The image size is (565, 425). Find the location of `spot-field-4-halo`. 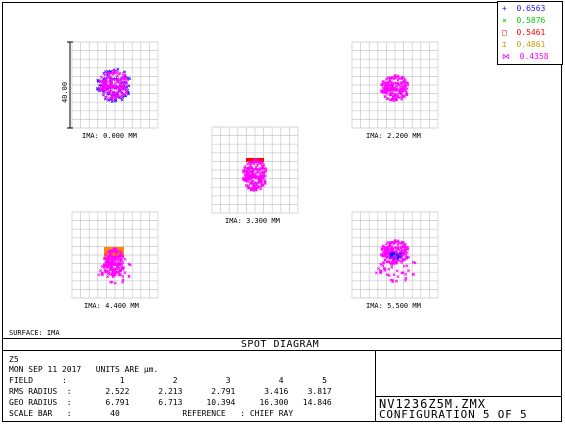

spot-field-4-halo is located at coordinates (114, 271).